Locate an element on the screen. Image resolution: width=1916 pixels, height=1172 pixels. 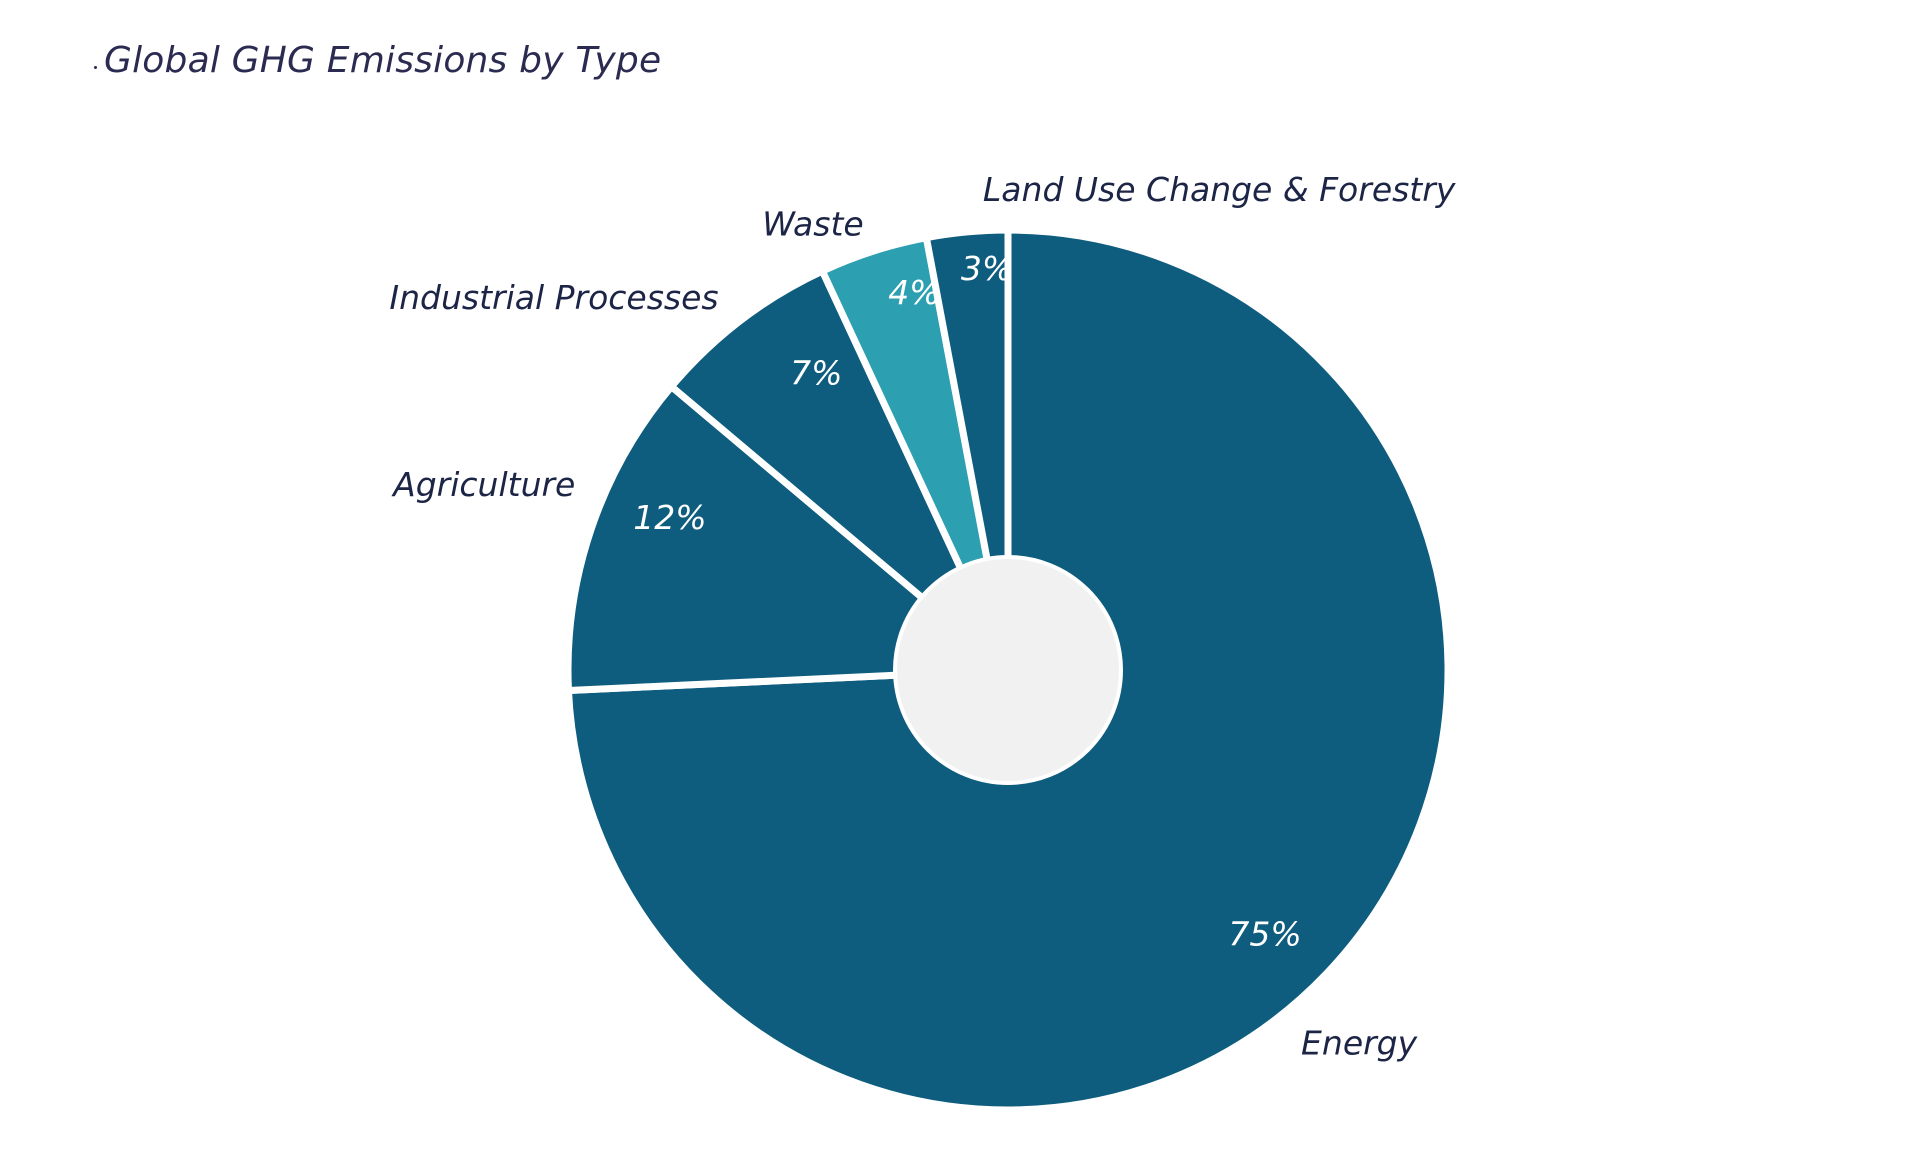
slice-industrial-processes is located at coordinates (839, 470).